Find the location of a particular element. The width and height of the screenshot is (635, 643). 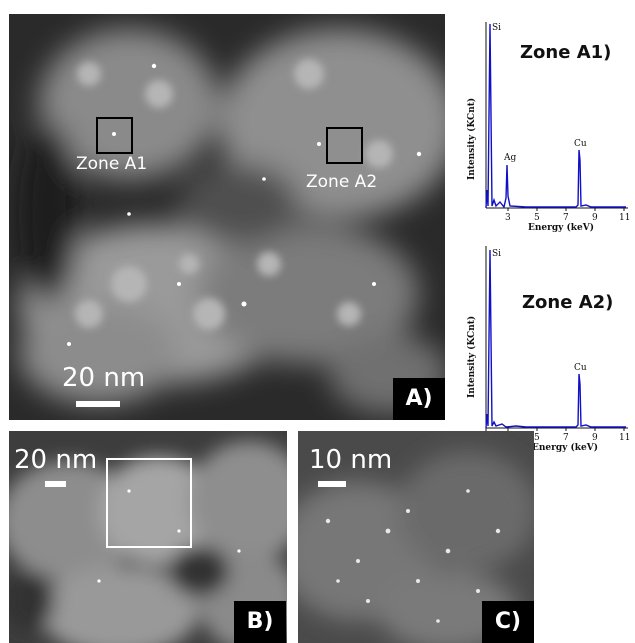

tem-image-b is located at coordinates (148, 537).